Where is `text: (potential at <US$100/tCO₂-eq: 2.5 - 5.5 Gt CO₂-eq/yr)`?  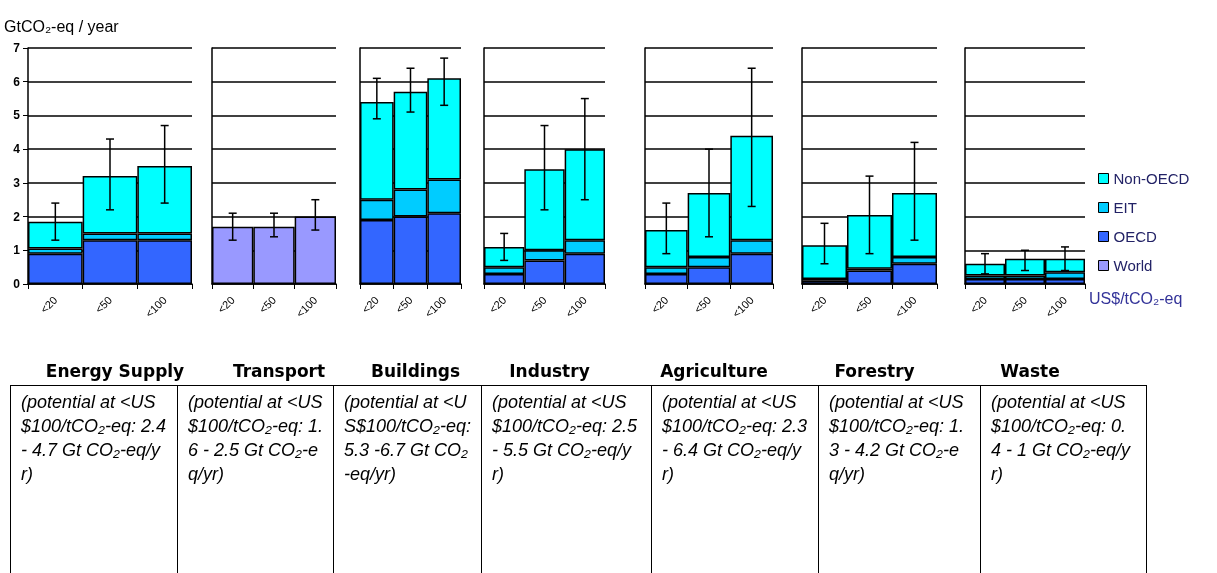
text: (potential at <US$100/tCO₂-eq: 2.5 - 5.5 Gt CO₂-eq/yr) is located at coordinates (566, 479).